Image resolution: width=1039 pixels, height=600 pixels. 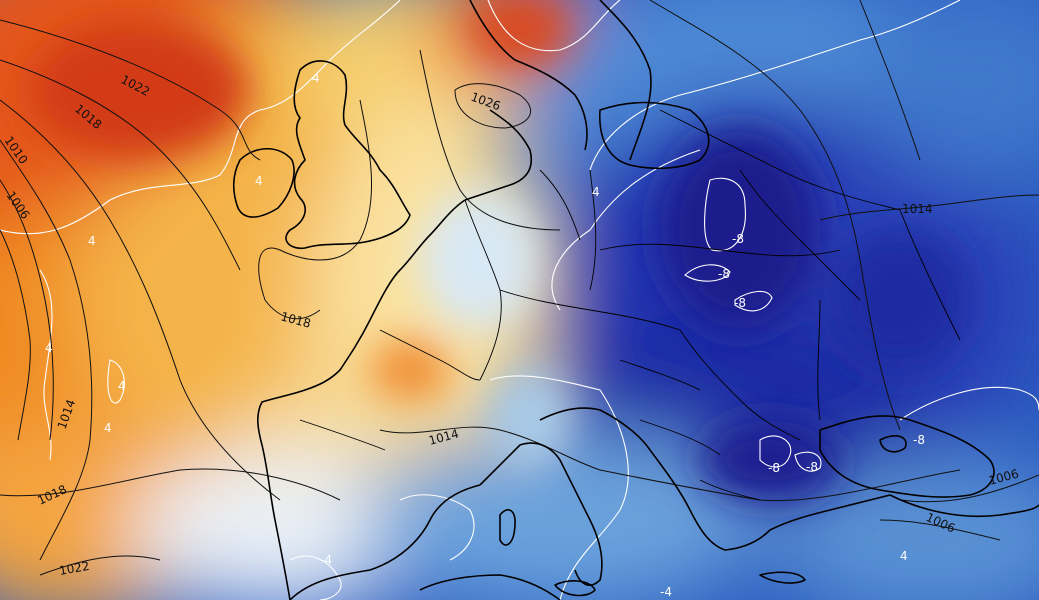 What do you see at coordinates (528, 75) in the screenshot?
I see `coast-scandinavia` at bounding box center [528, 75].